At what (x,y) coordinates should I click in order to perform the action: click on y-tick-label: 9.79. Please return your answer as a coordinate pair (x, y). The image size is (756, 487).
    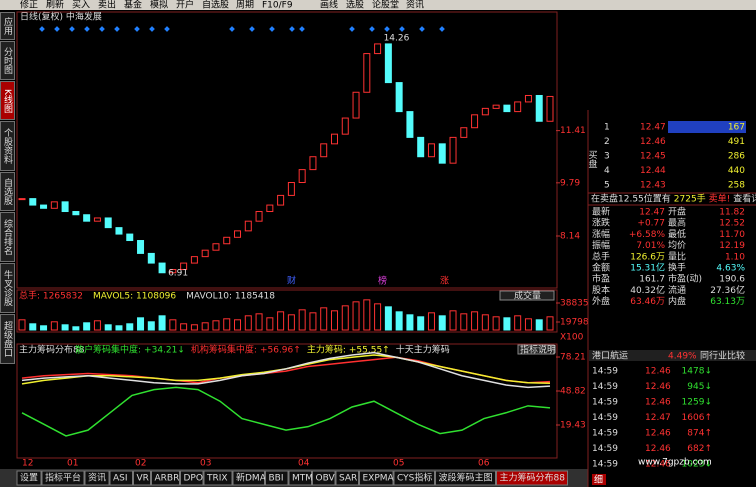
    Looking at the image, I should click on (570, 183).